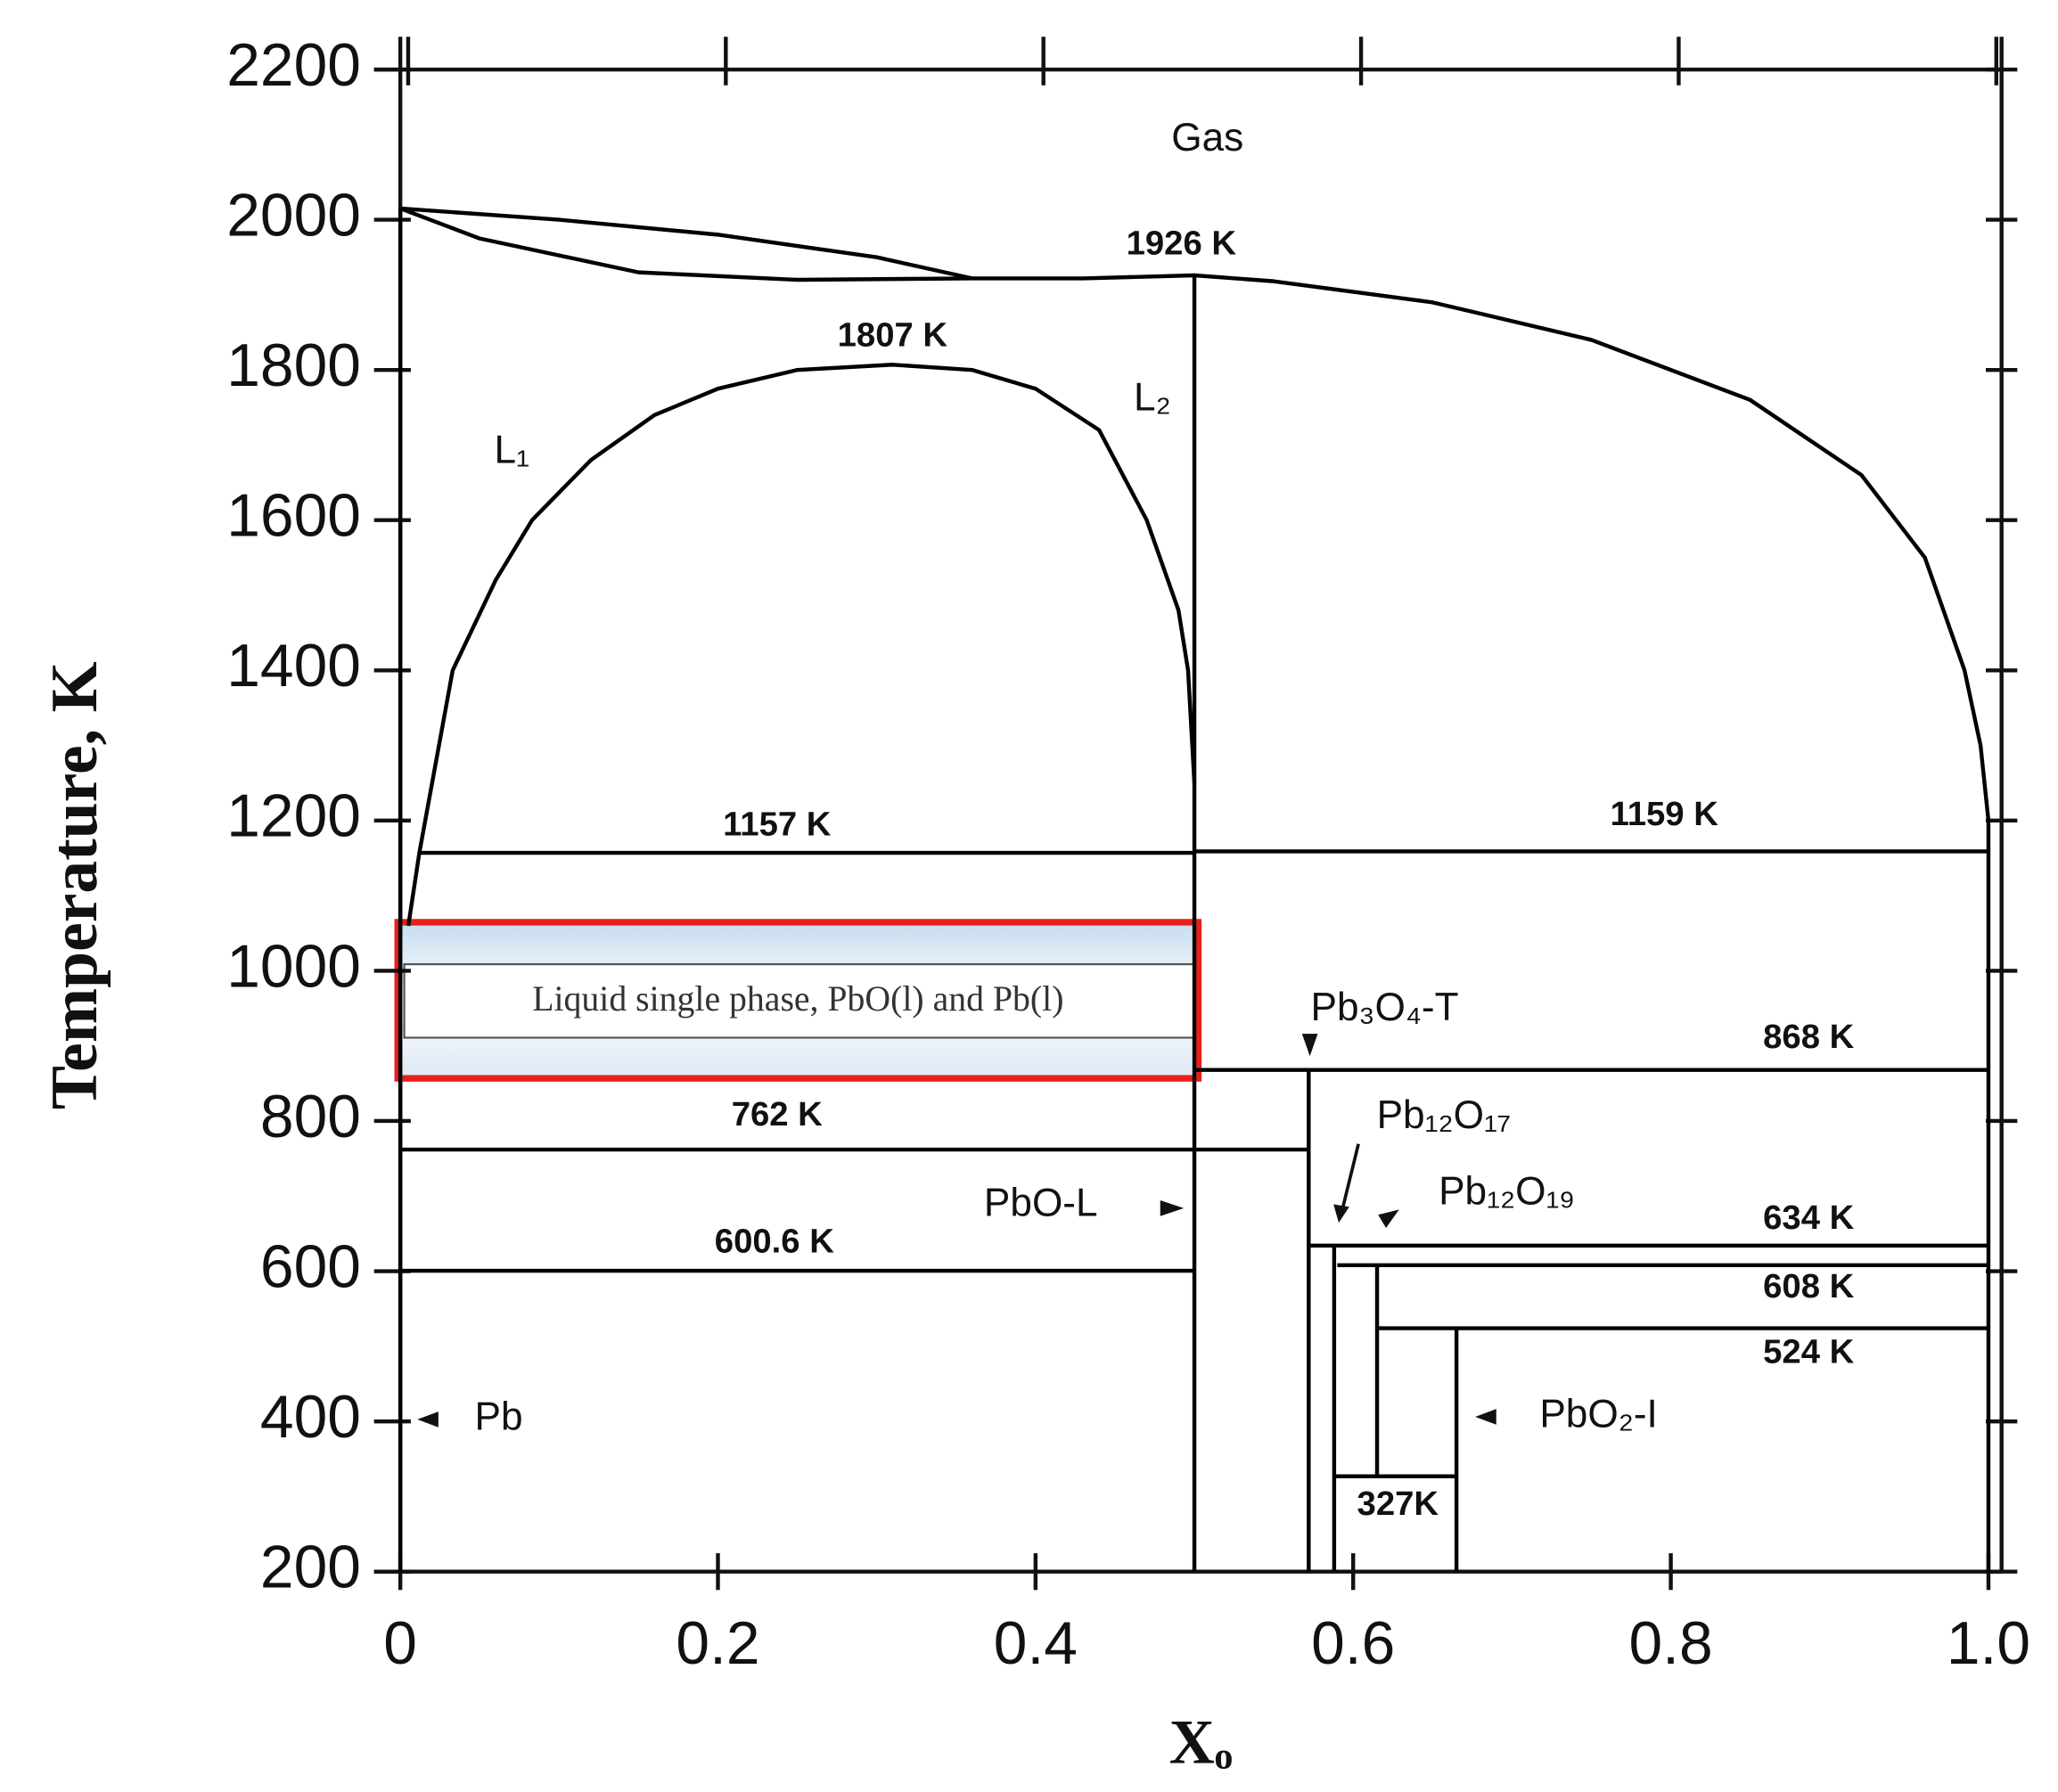 Image resolution: width=2058 pixels, height=1792 pixels. I want to click on y-tick-label: 800, so click(310, 1117).